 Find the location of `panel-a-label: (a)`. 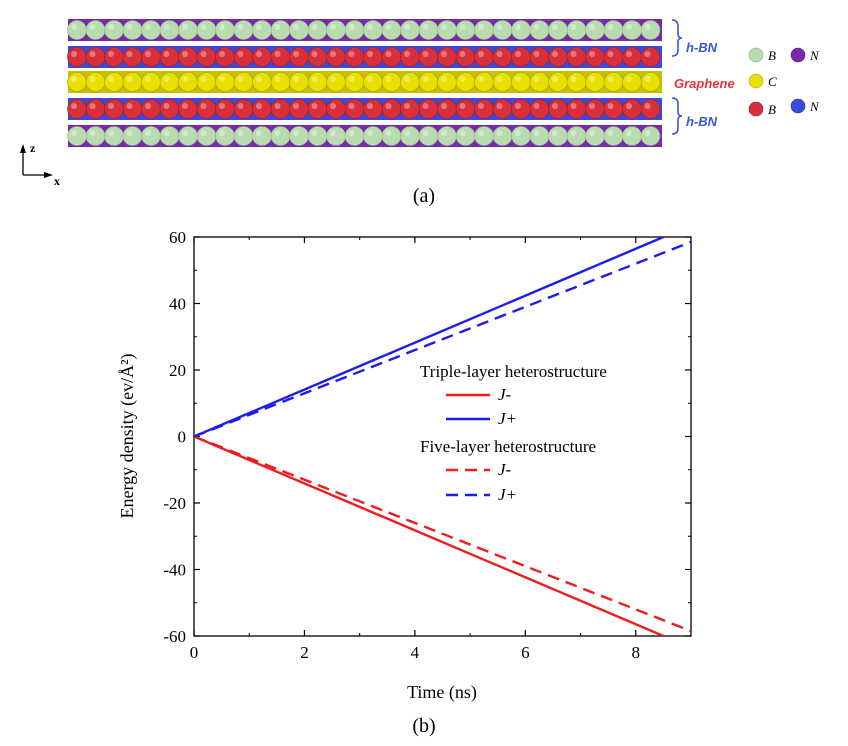

panel-a-label: (a) is located at coordinates (424, 196).